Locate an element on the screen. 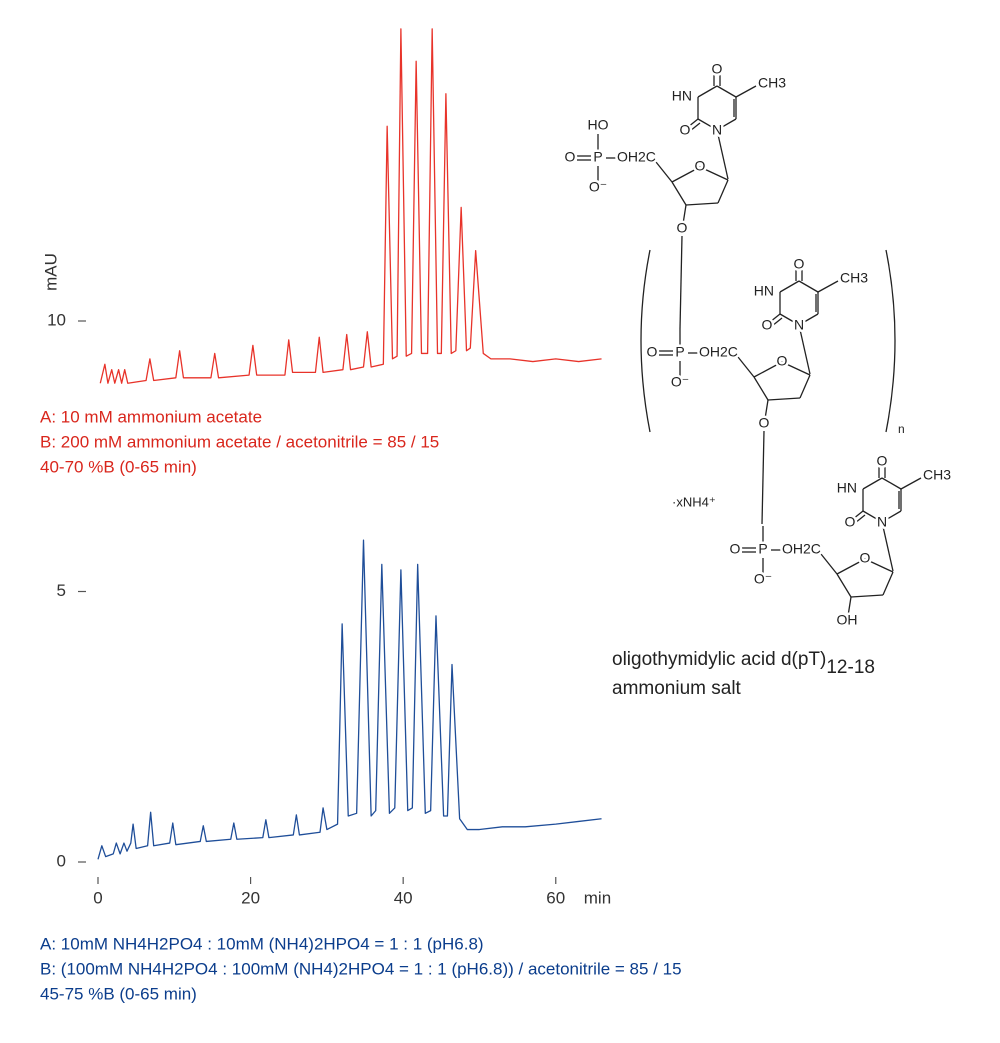  repeat-label: n is located at coordinates (901, 429).